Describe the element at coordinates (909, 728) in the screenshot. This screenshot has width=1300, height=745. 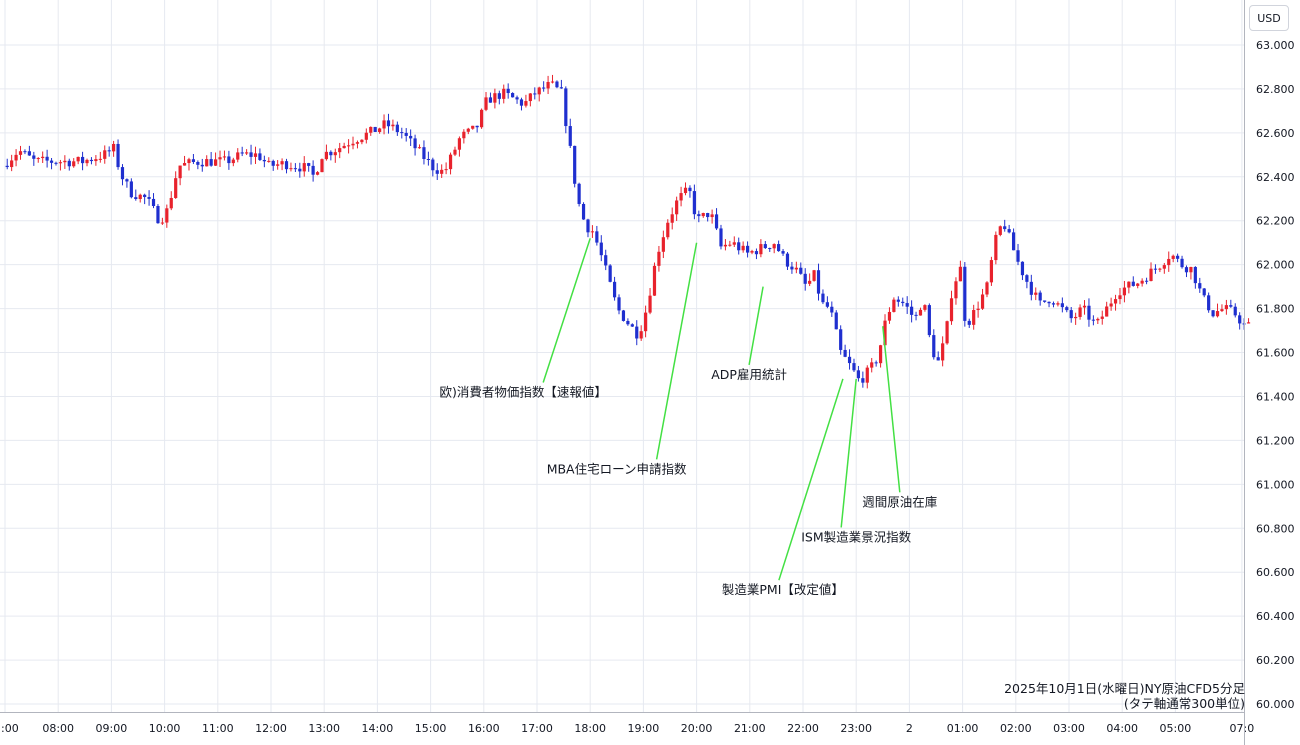
I see `x-tick-label: 2` at that location.